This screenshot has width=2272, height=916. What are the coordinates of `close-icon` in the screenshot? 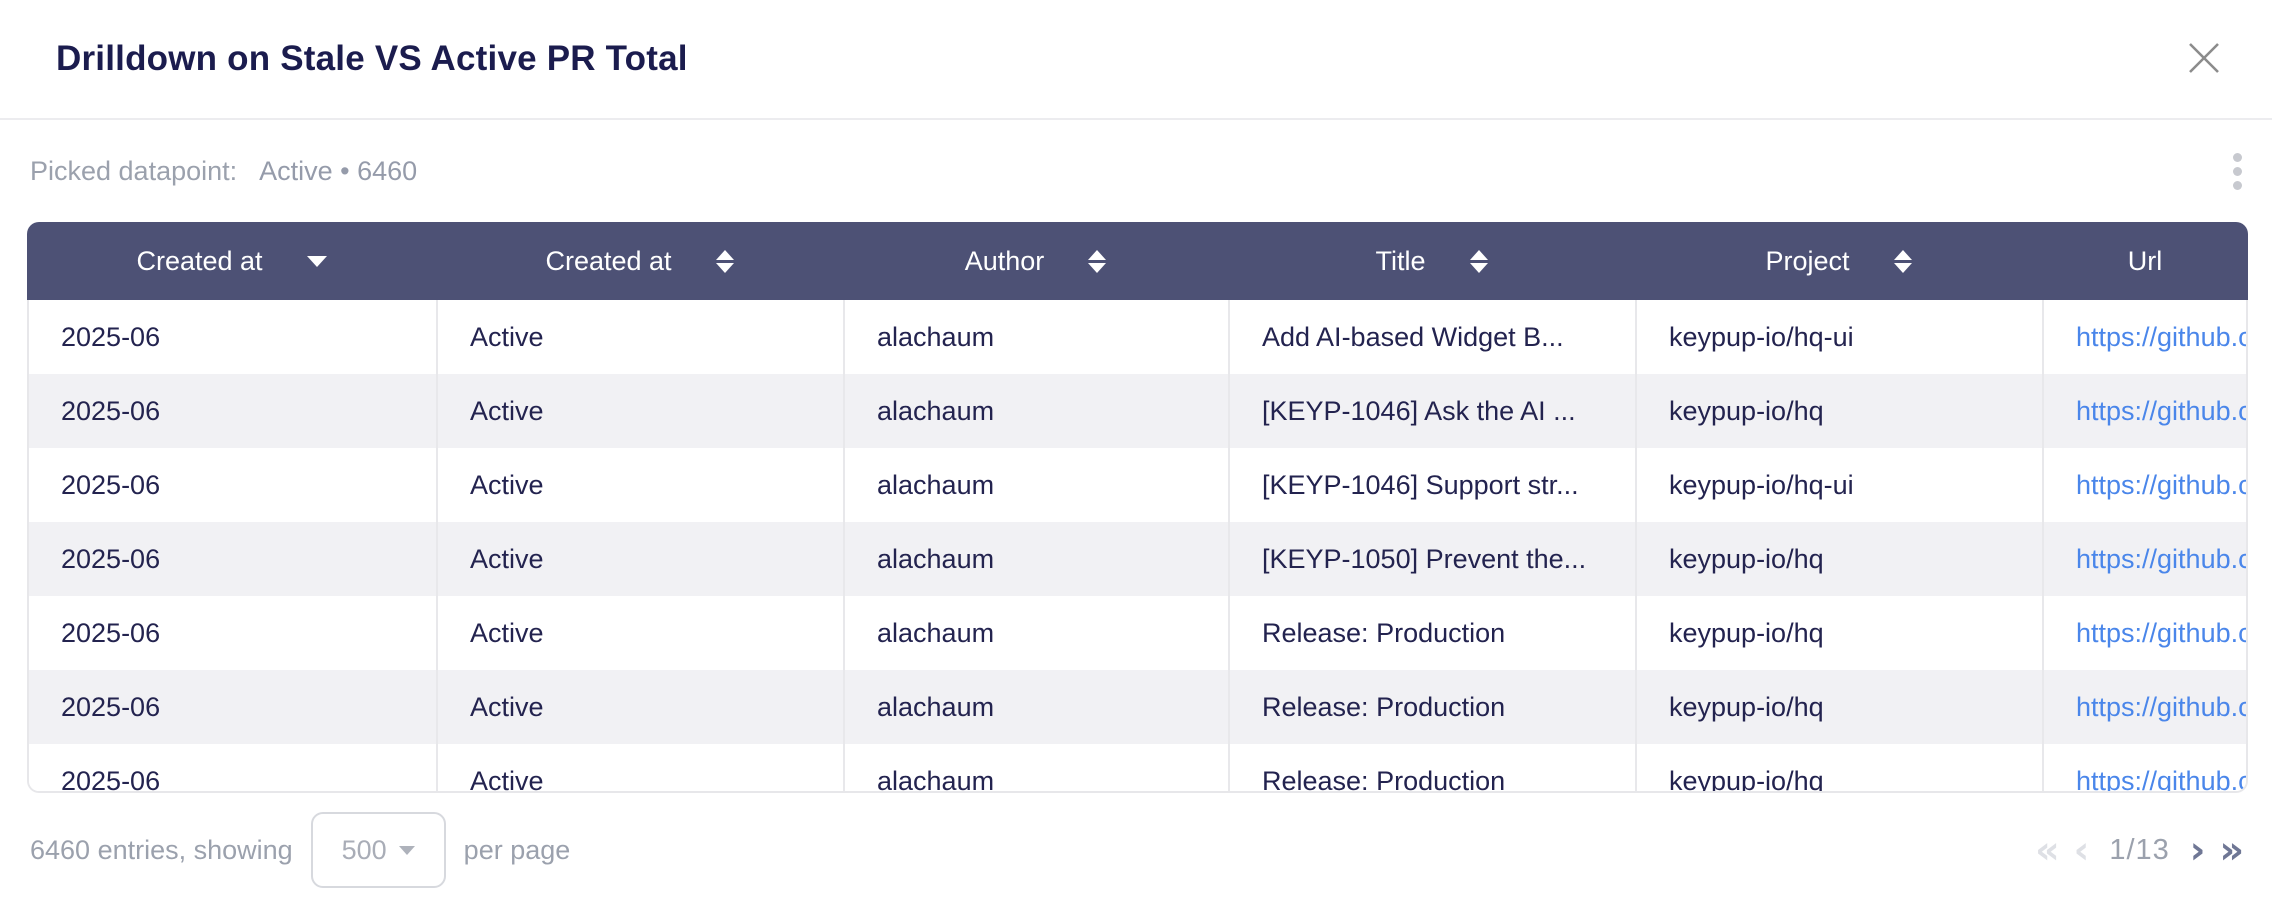 It's located at (2204, 59).